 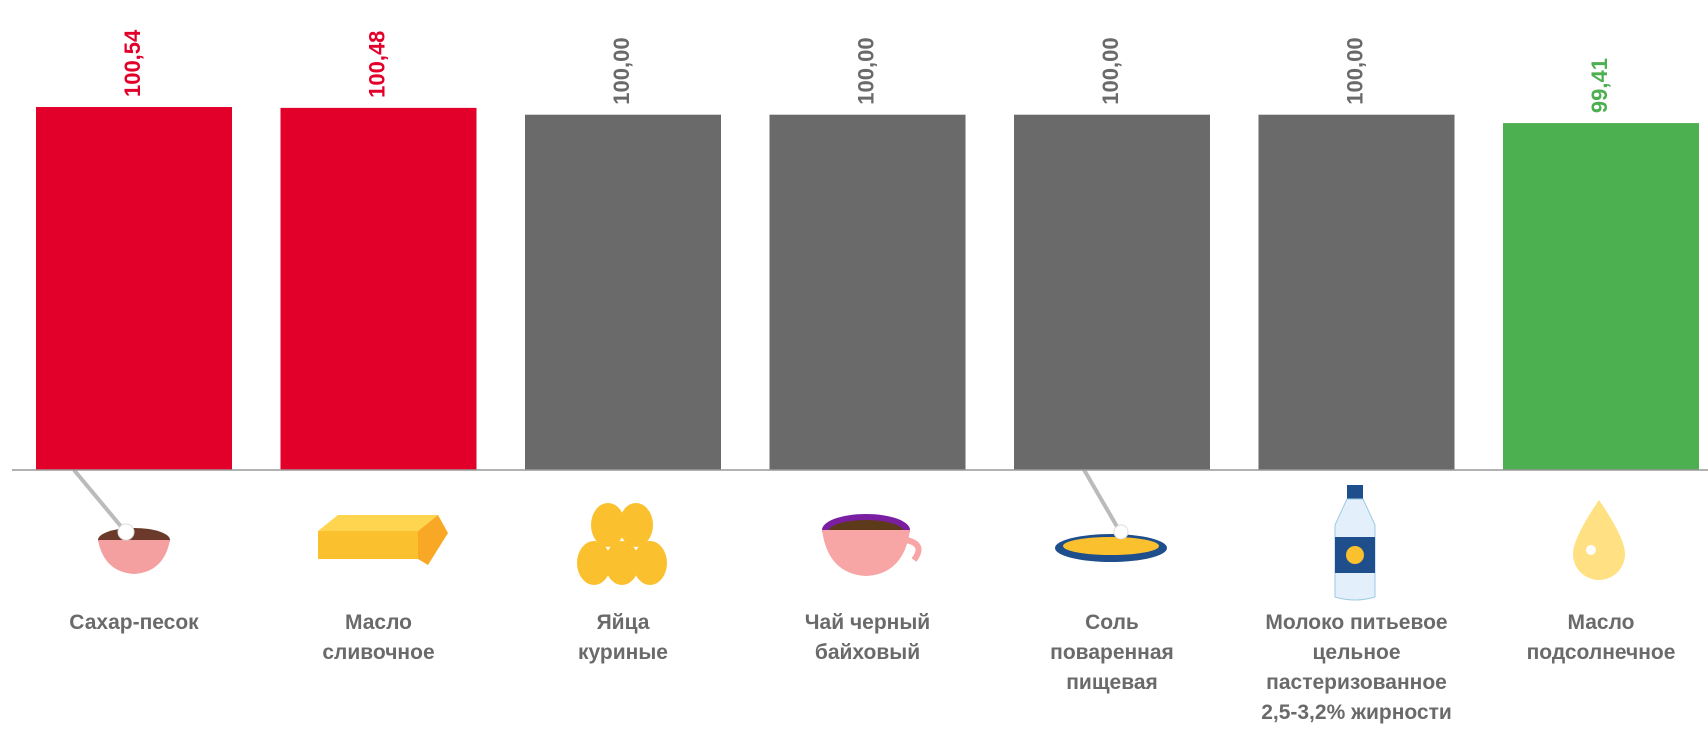 I want to click on icon-salt, so click(x=1111, y=514).